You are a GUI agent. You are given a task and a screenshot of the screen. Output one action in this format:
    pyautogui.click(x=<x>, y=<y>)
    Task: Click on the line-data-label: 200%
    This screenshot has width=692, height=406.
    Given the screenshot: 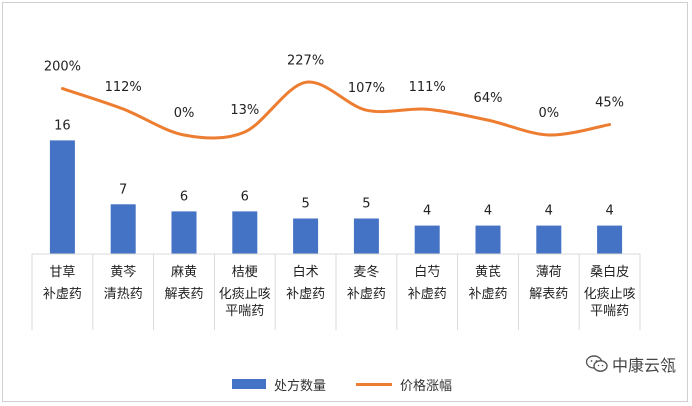 What is the action you would take?
    pyautogui.click(x=62, y=67)
    